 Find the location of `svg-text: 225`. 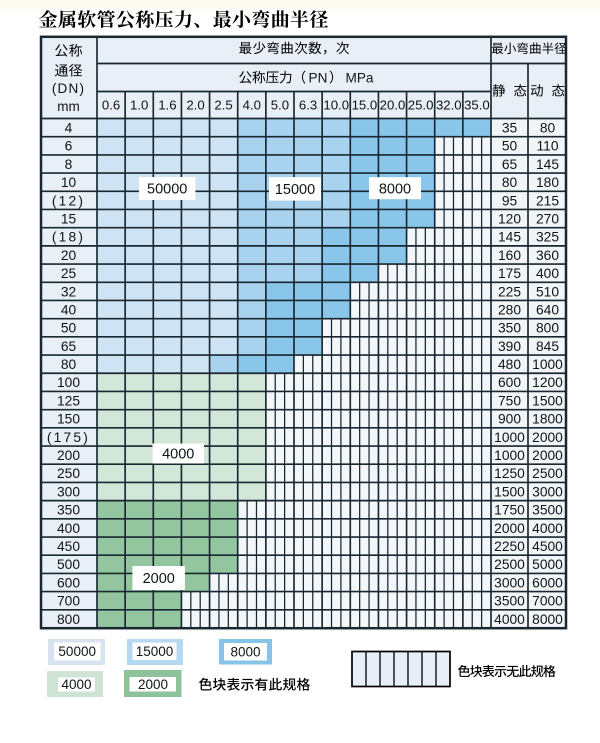

svg-text: 225 is located at coordinates (509, 291).